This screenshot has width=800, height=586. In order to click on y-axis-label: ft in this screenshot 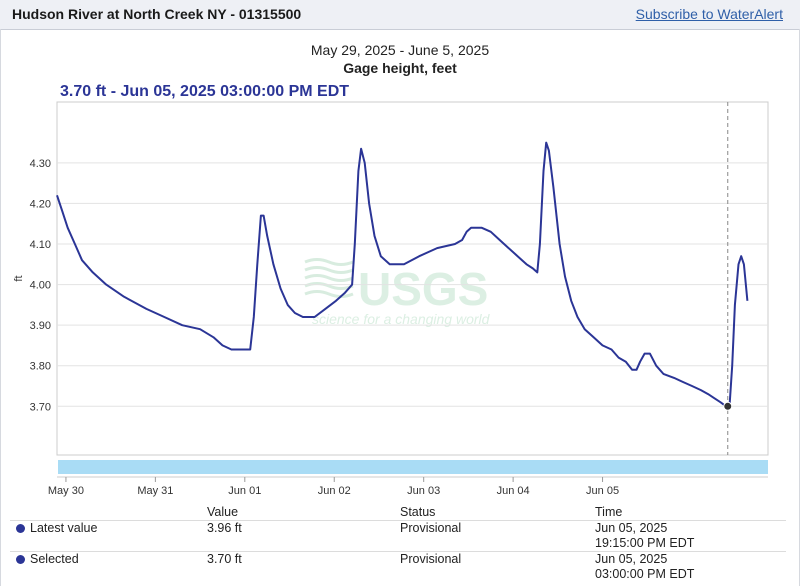, I will do `click(19, 278)`.